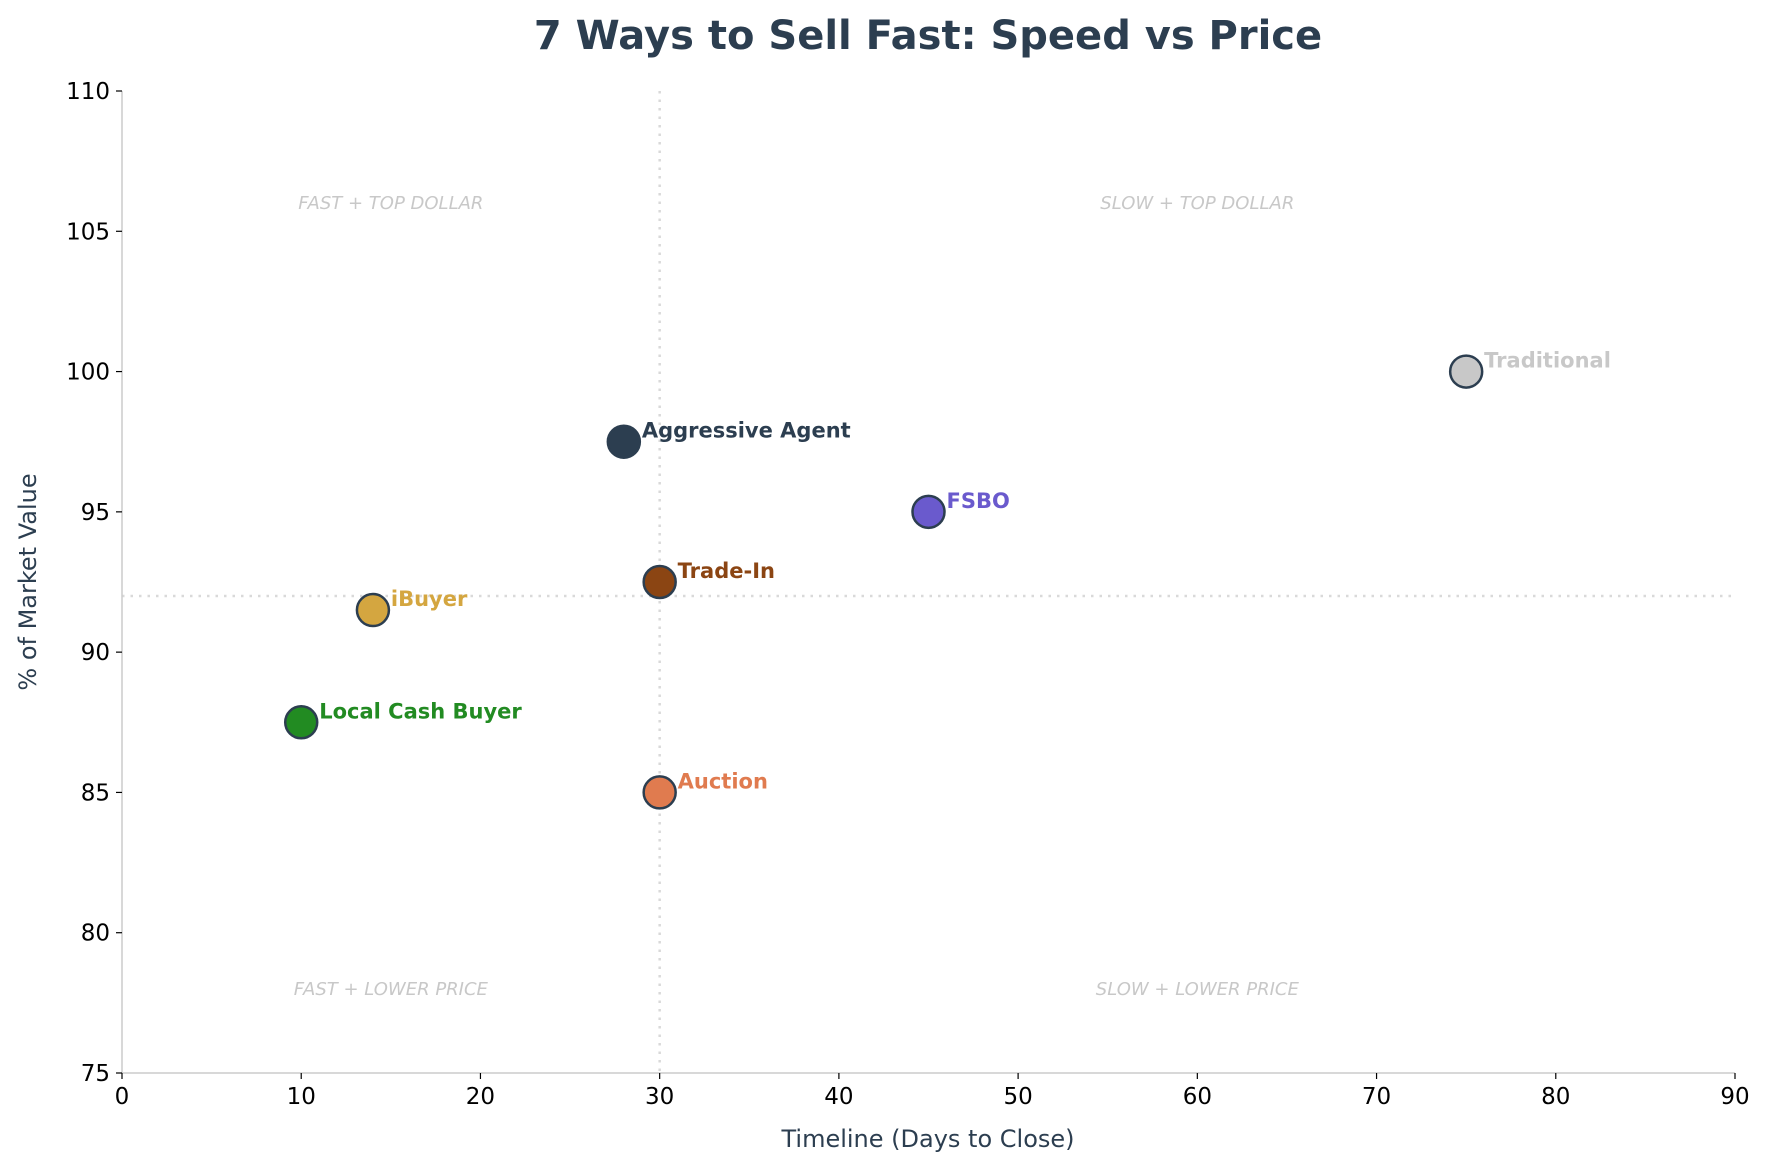 The height and width of the screenshot is (1166, 1766). I want to click on data-point-label: iBuyer, so click(429, 599).